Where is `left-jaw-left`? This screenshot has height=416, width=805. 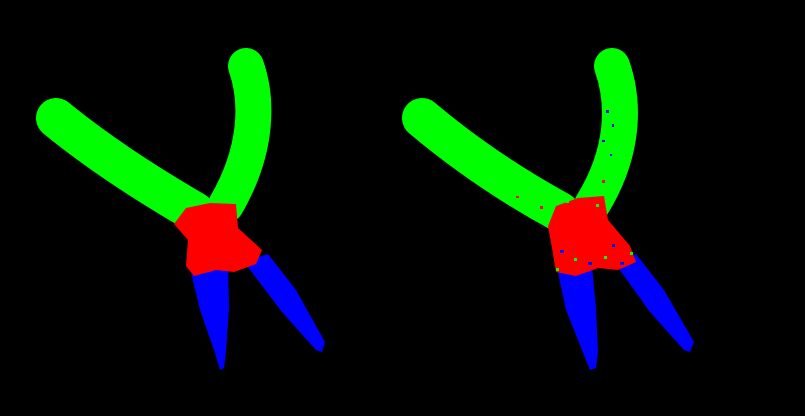
left-jaw-left is located at coordinates (209, 318).